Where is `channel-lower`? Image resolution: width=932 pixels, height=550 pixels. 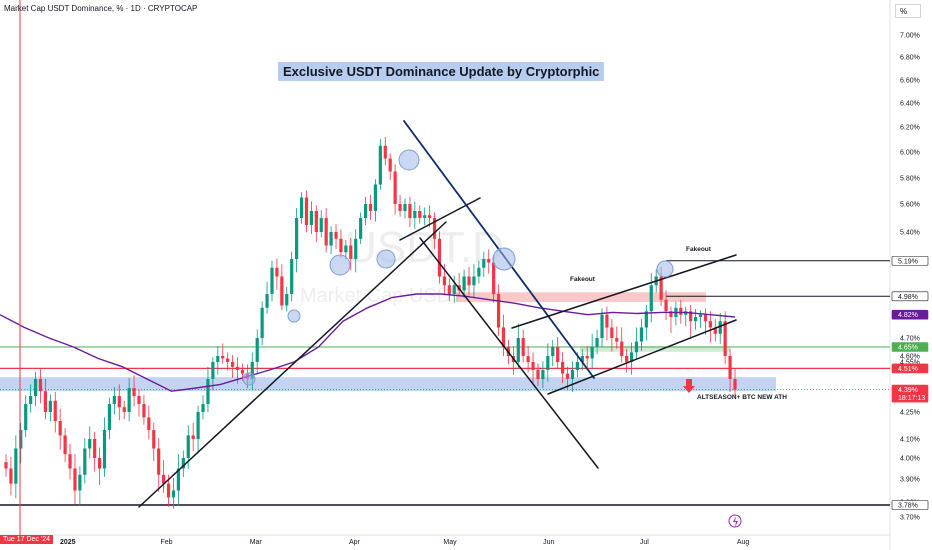 channel-lower is located at coordinates (642, 357).